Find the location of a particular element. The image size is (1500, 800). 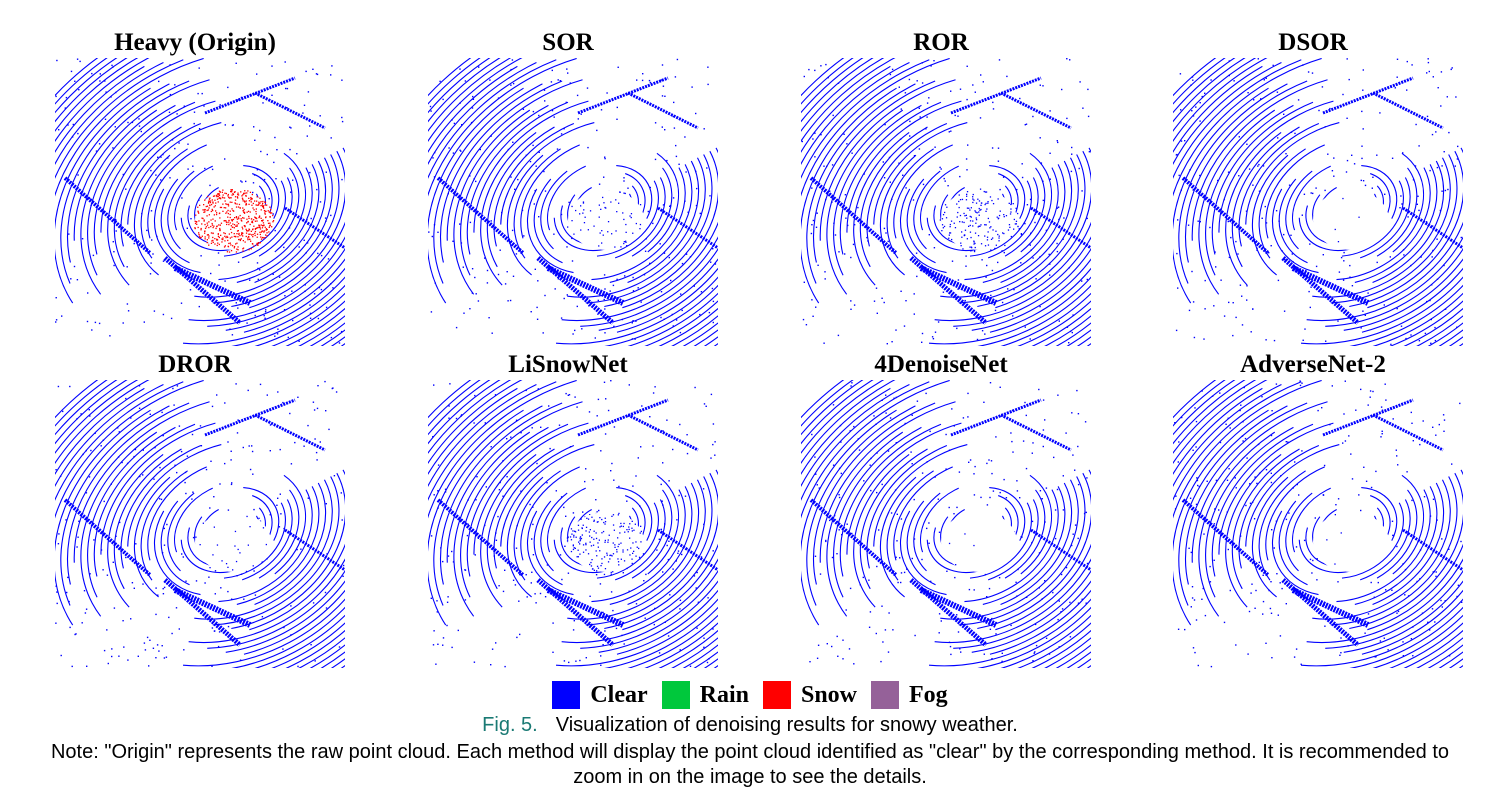

legend-item-clear: Clear is located at coordinates (600, 695).